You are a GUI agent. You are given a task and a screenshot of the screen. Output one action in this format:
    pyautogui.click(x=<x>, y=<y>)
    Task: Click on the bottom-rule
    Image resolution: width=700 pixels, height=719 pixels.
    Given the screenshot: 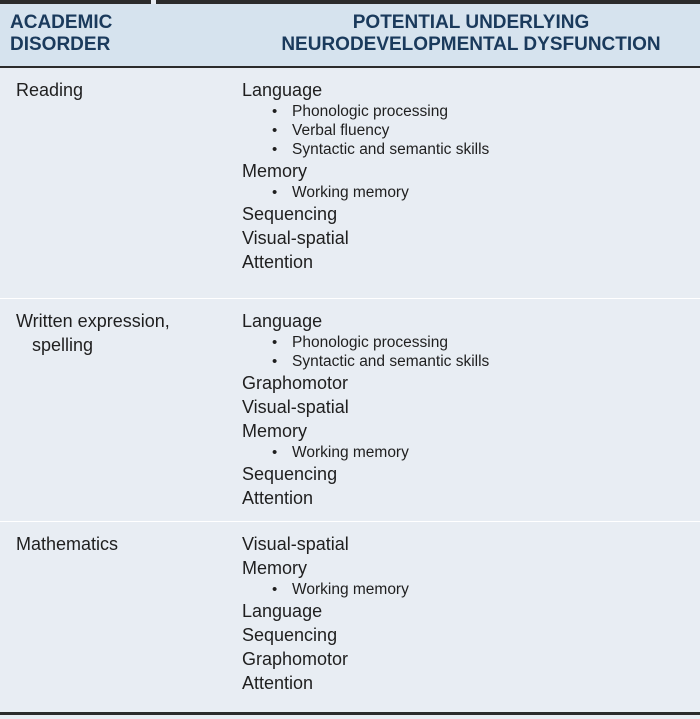 What is the action you would take?
    pyautogui.click(x=350, y=713)
    